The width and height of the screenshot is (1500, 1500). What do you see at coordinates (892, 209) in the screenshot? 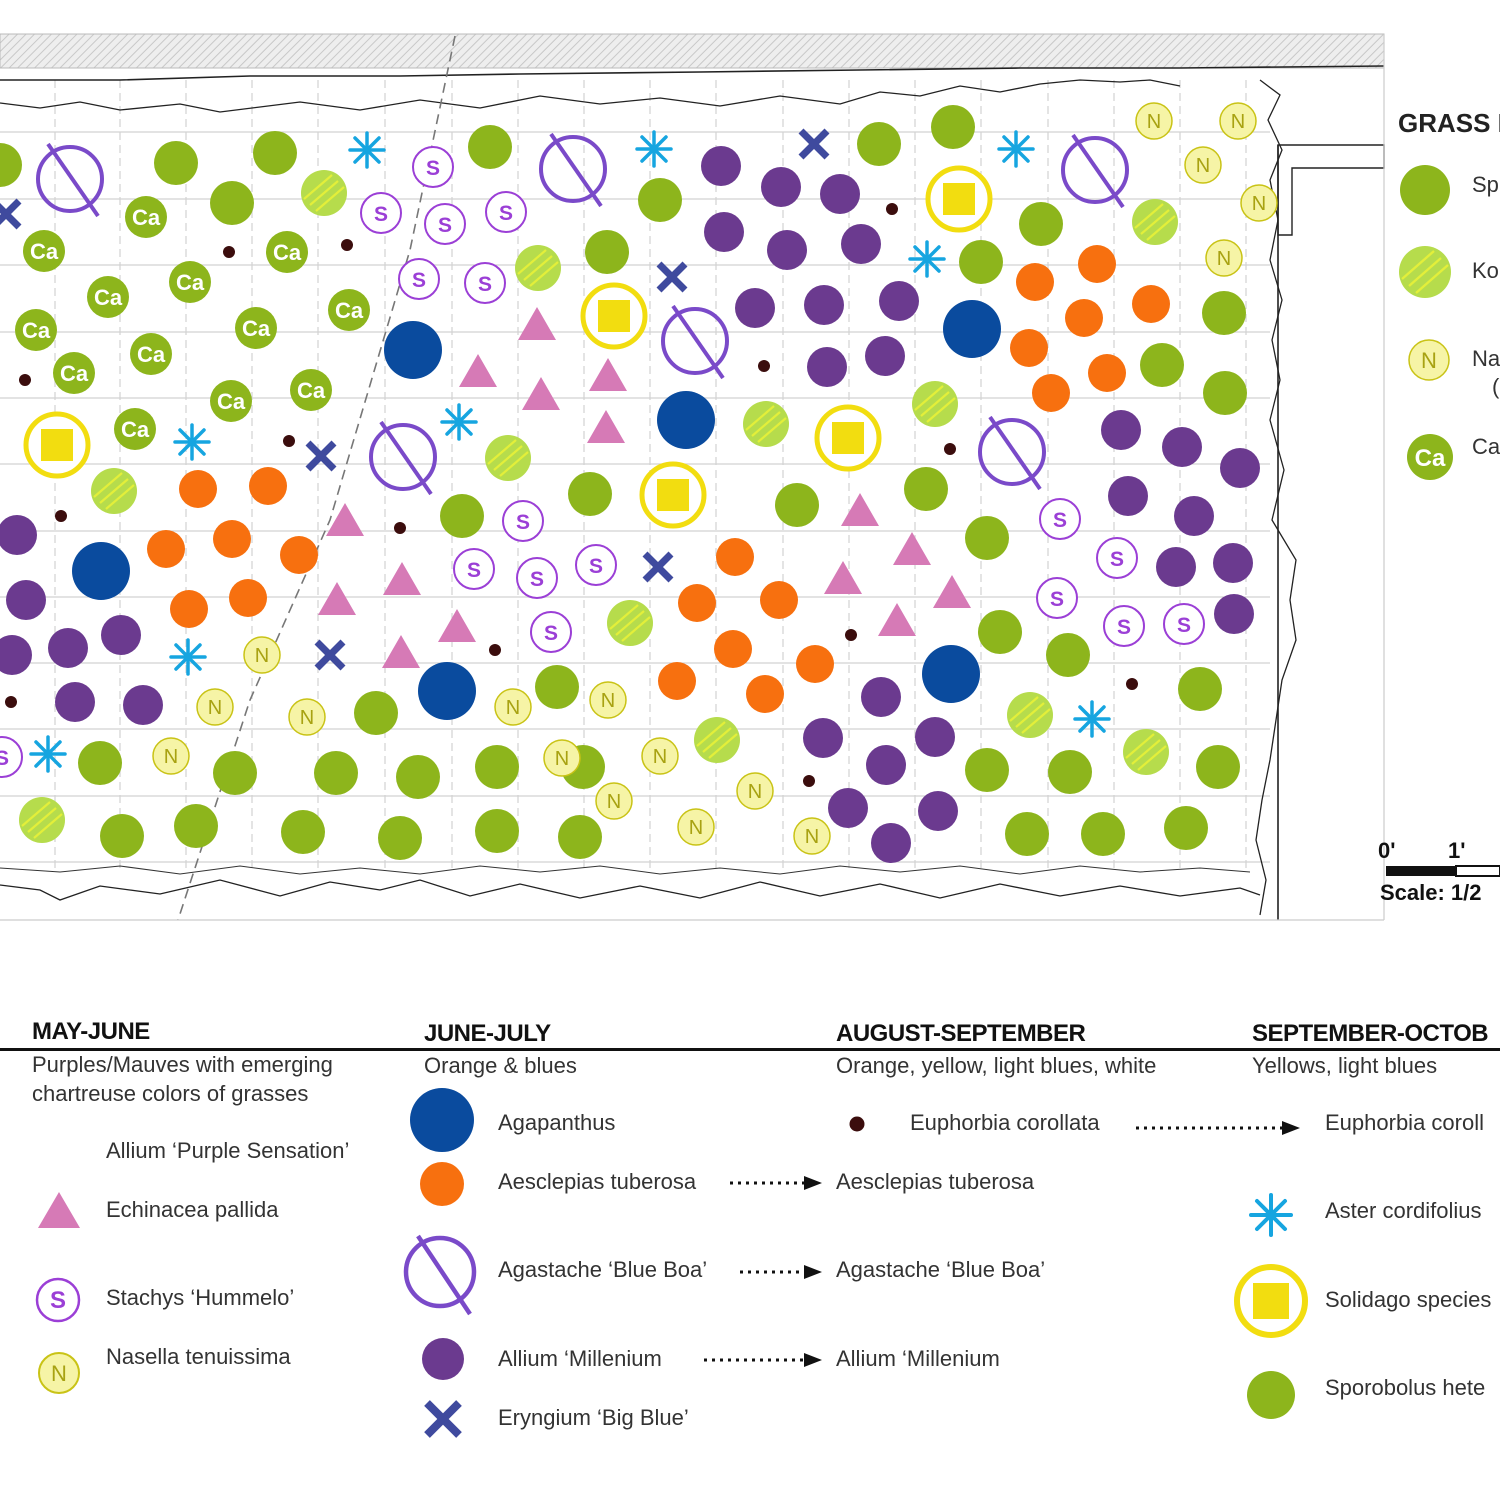
I see `euphorbia-symbol` at bounding box center [892, 209].